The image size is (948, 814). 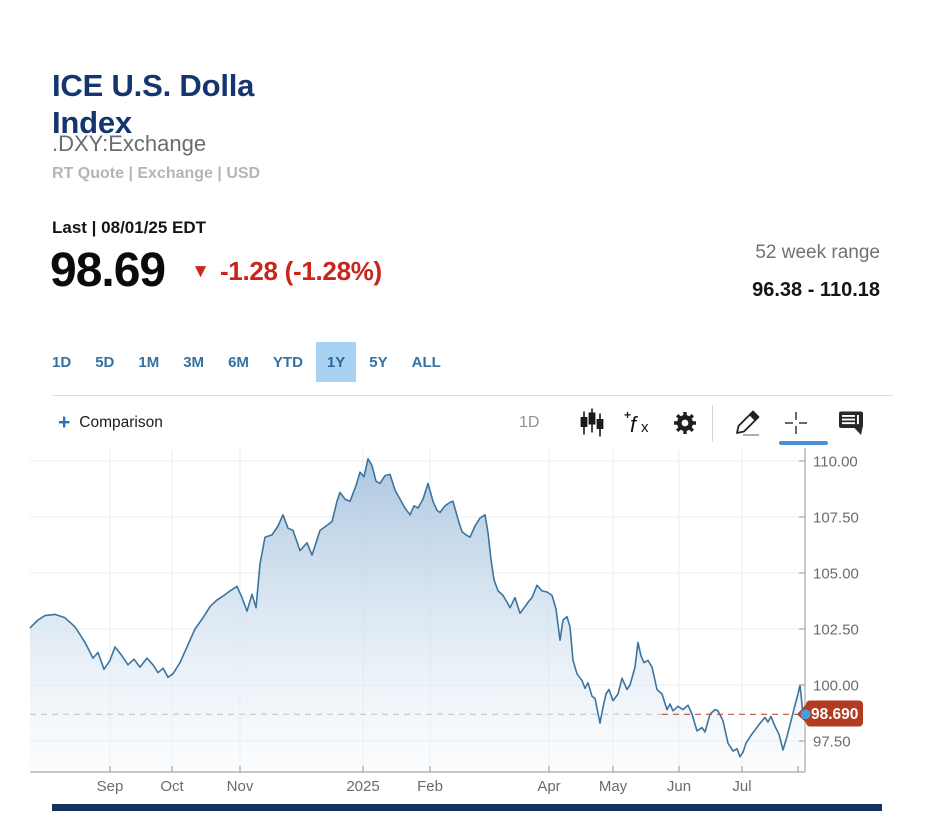 What do you see at coordinates (816, 290) in the screenshot?
I see `range-value: 96.38 - 110.18` at bounding box center [816, 290].